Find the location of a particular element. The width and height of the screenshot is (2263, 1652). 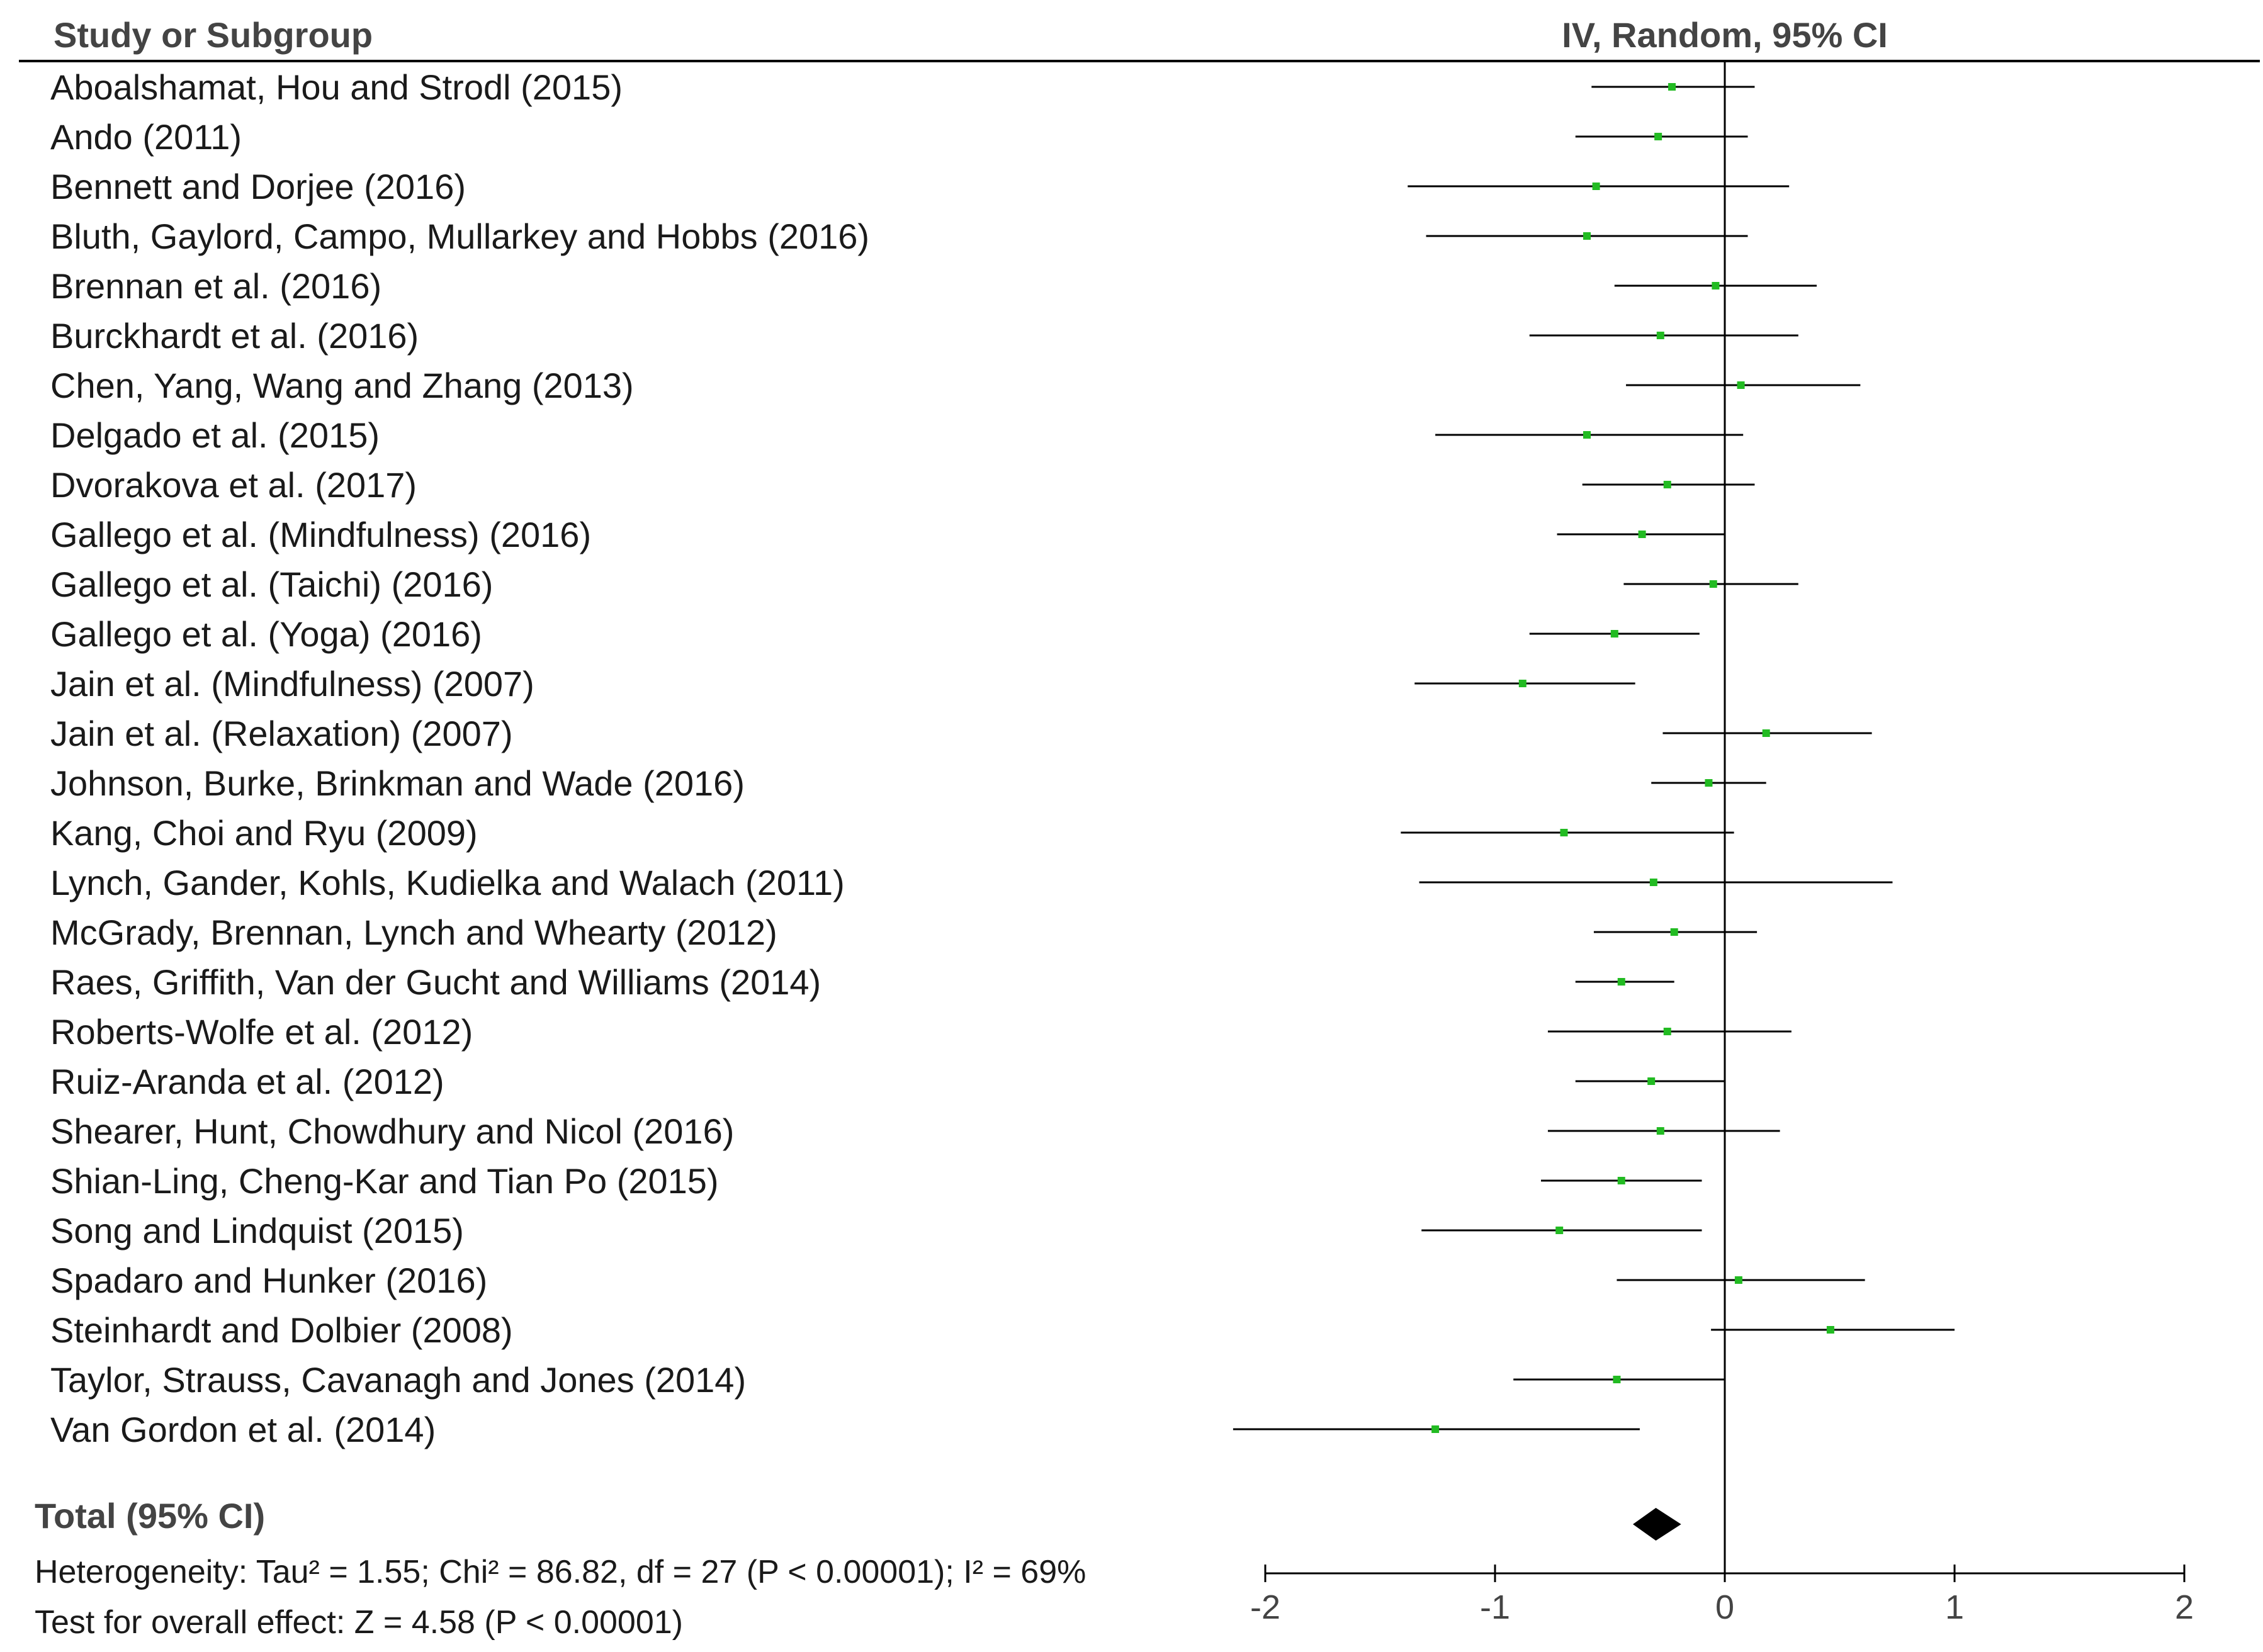

study-name: Chen, Yang, Wang and Zhang (2013) is located at coordinates (342, 385).